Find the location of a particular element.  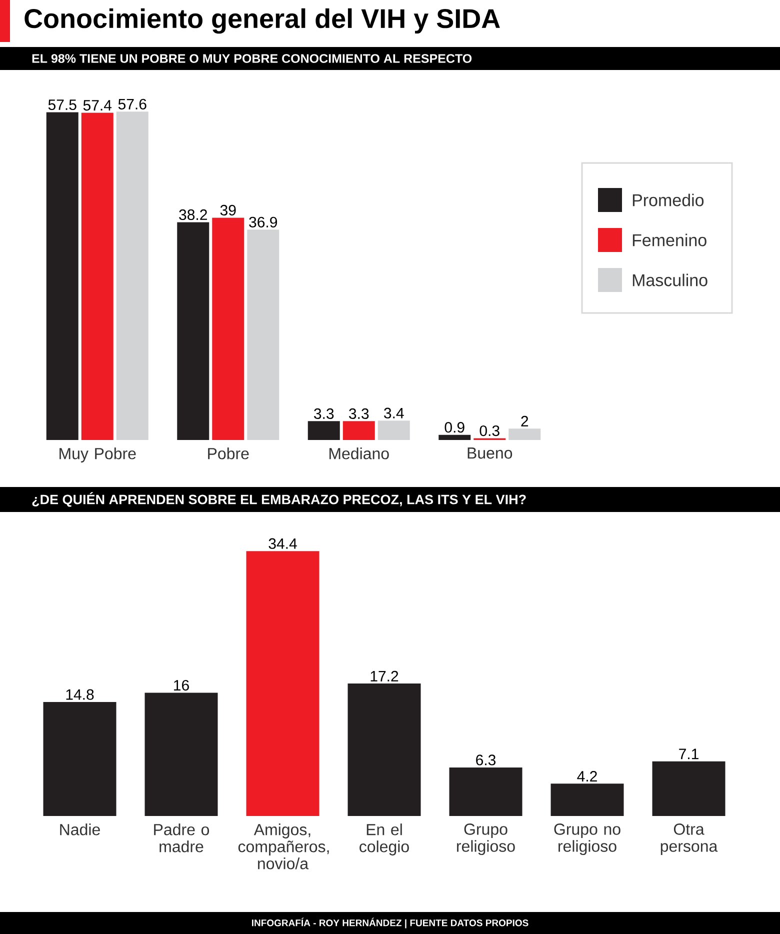

data-label: 6.3 is located at coordinates (486, 760).